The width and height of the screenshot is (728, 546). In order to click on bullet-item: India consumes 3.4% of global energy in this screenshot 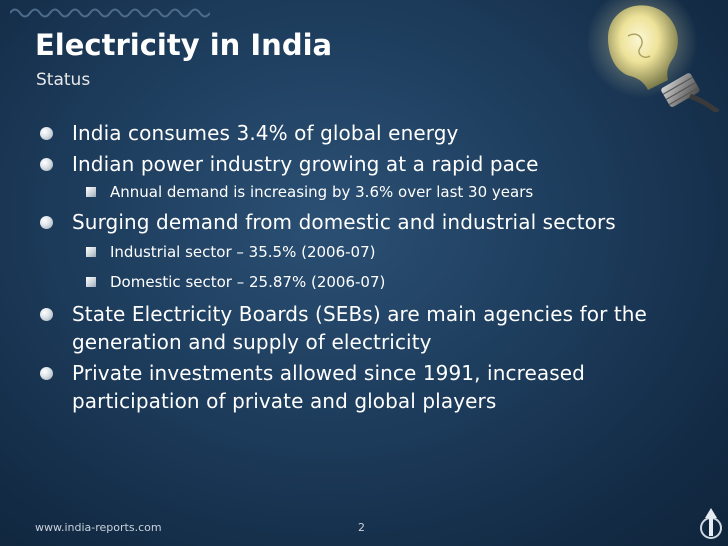, I will do `click(380, 133)`.